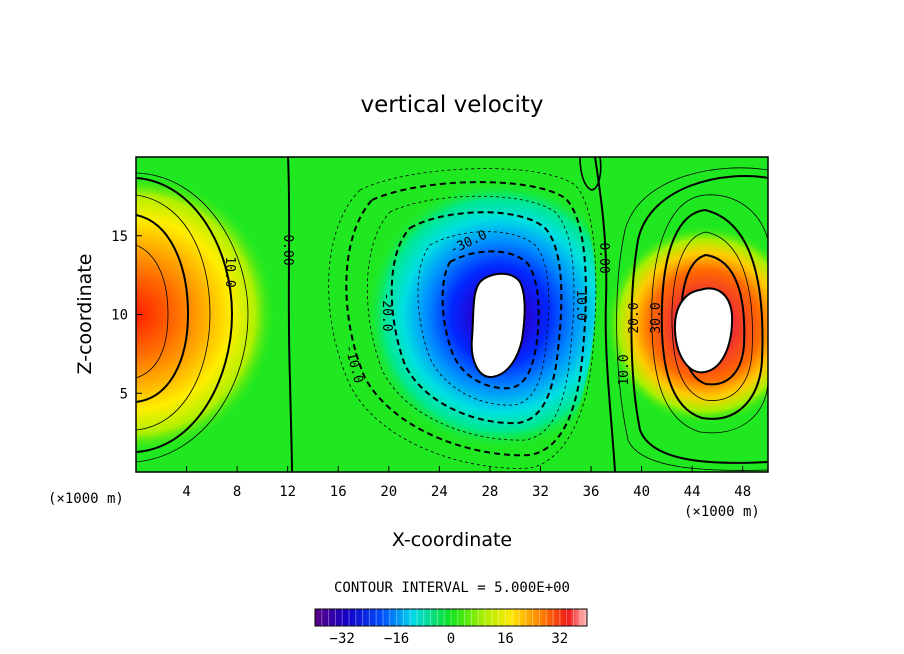  I want to click on colorbar-ticks: −32 −16 0 16 32, so click(449, 639).